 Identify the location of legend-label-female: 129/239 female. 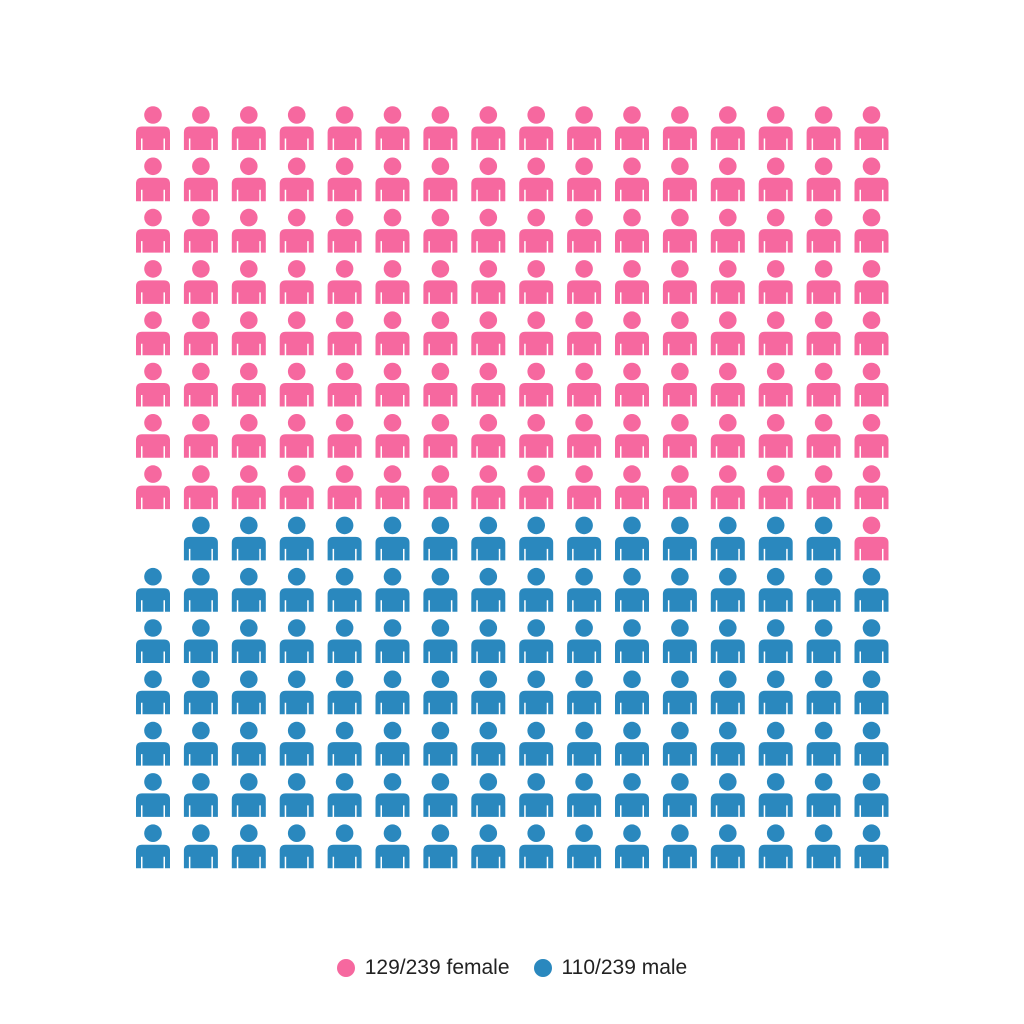
(437, 967).